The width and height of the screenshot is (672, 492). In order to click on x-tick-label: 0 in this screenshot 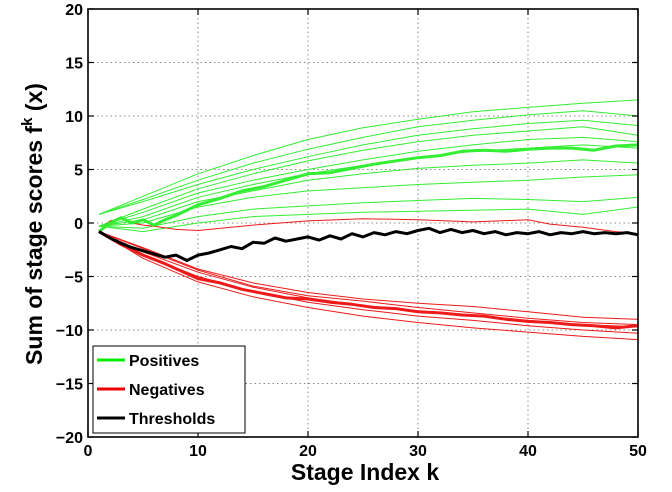, I will do `click(88, 451)`.